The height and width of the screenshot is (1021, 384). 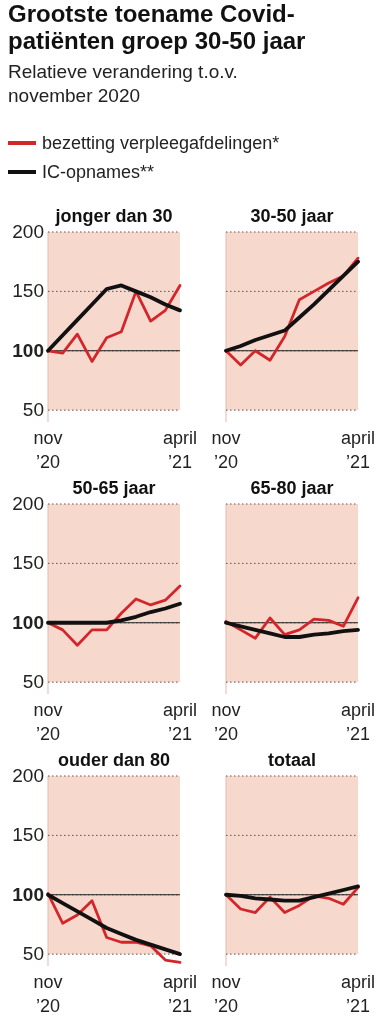 I want to click on chart-title: jonger dan 30, so click(x=113, y=216).